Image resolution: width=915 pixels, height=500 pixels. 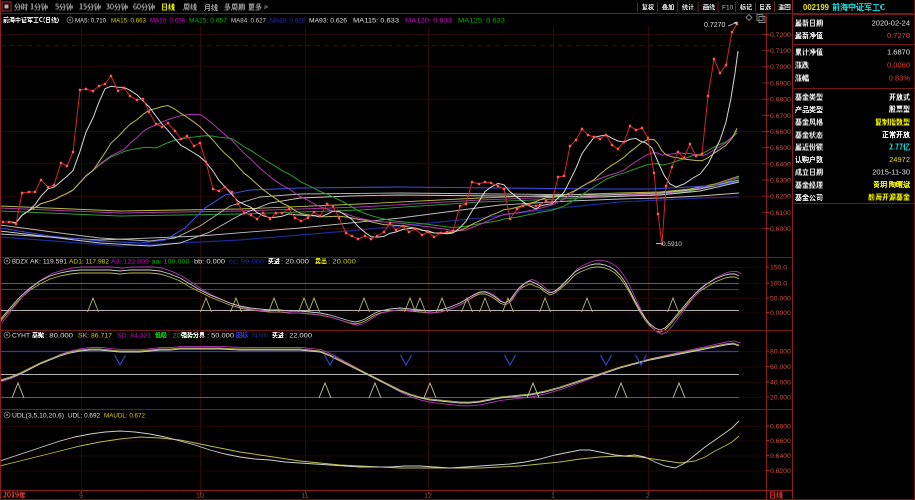 I want to click on svg-text: 12, so click(x=428, y=496).